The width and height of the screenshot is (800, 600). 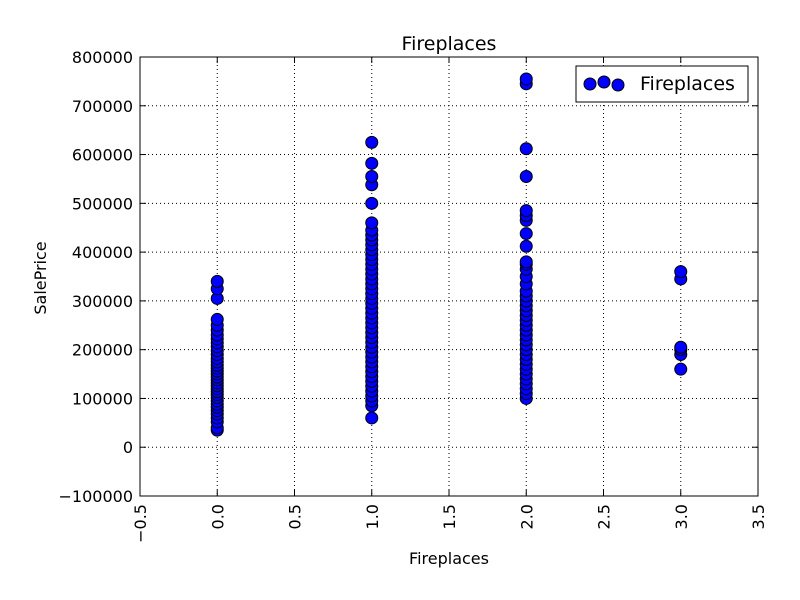 What do you see at coordinates (40, 277) in the screenshot?
I see `y-axis-title: SalePrice` at bounding box center [40, 277].